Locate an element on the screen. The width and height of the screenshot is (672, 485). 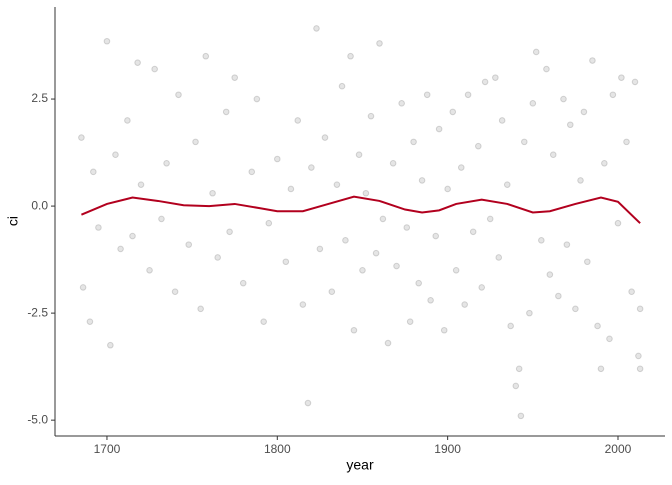
x-tick-label: 1800 is located at coordinates (277, 449).